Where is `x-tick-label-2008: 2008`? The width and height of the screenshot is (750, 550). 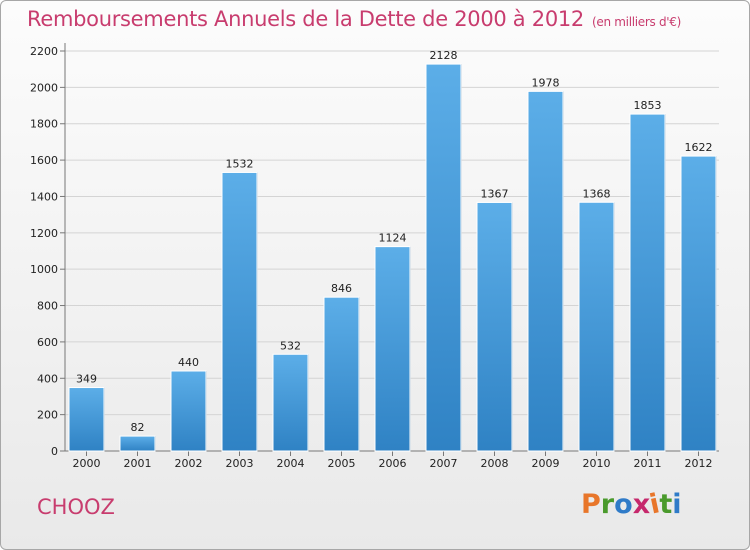 x-tick-label-2008: 2008 is located at coordinates (495, 463).